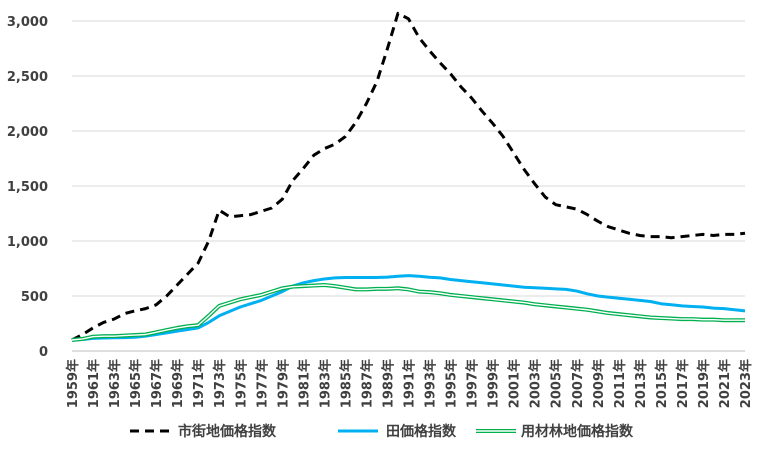  Describe the element at coordinates (641, 383) in the screenshot. I see `x-tick-label: 2013年` at that location.